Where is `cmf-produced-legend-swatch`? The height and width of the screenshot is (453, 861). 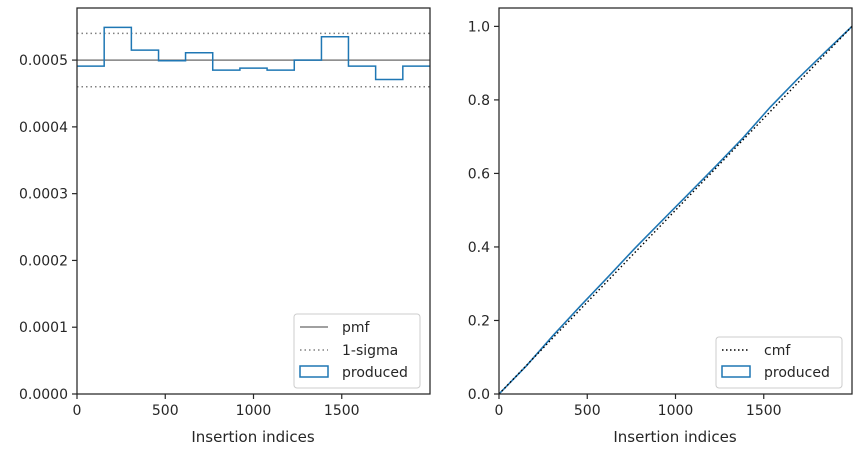 cmf-produced-legend-swatch is located at coordinates (736, 371).